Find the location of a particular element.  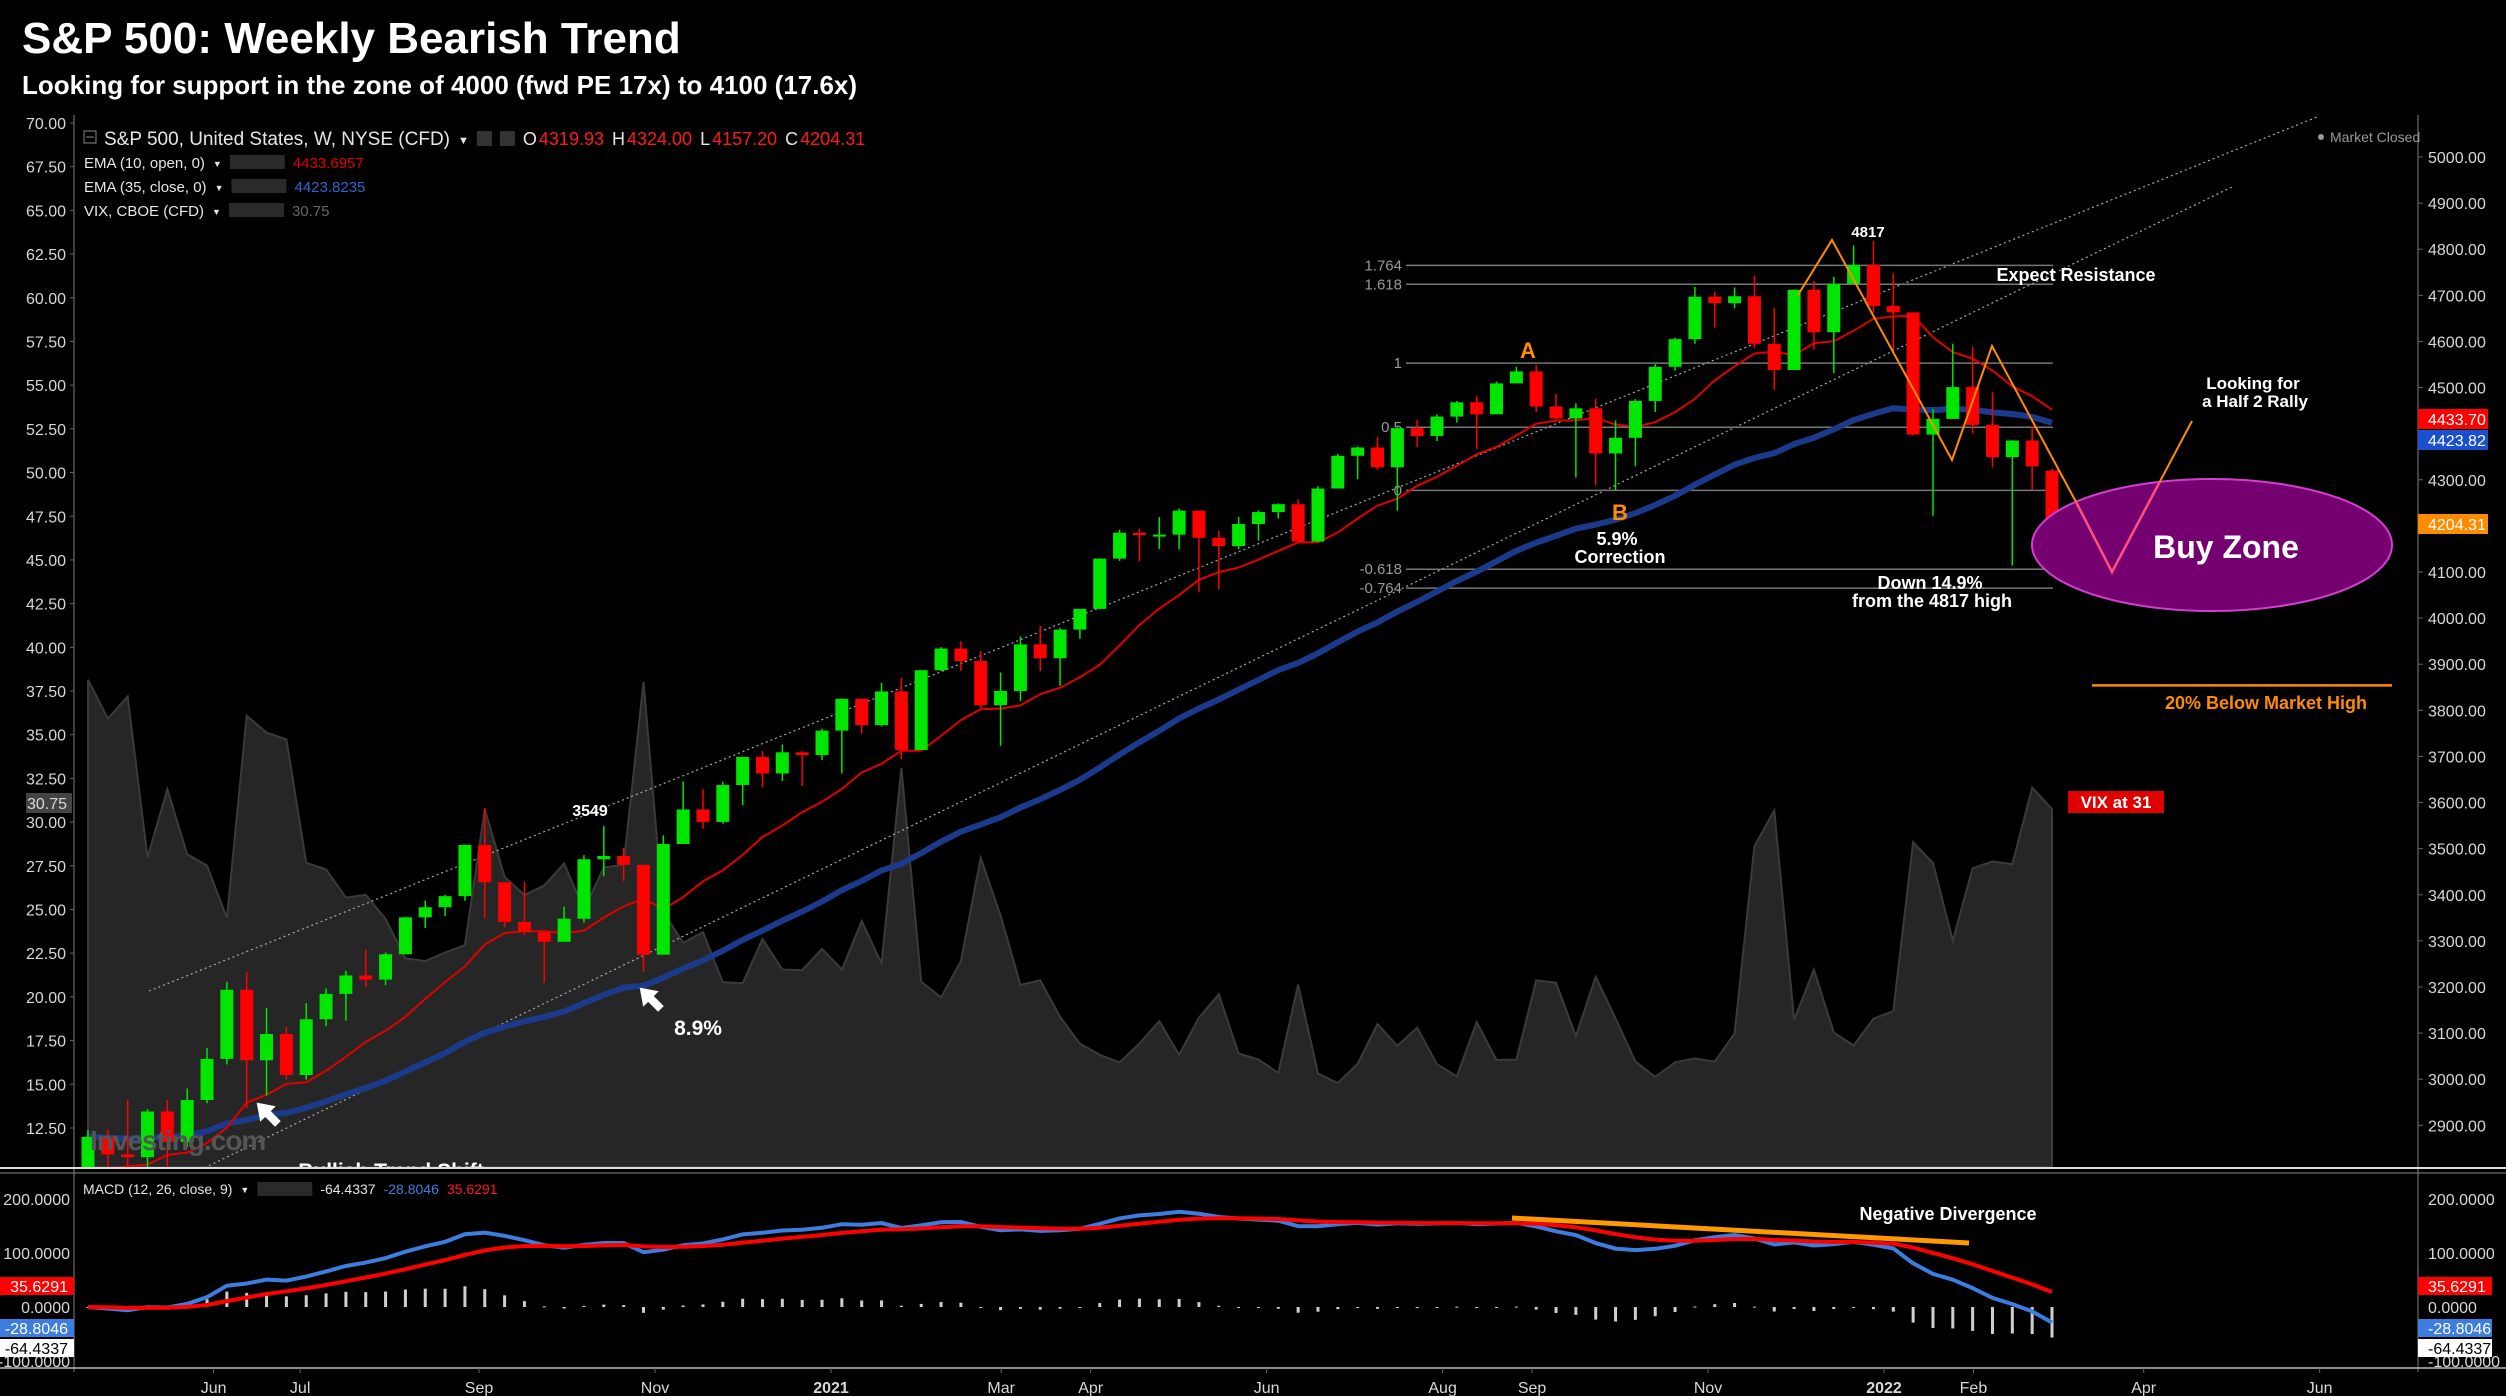

macd-buttons is located at coordinates (285, 1189).